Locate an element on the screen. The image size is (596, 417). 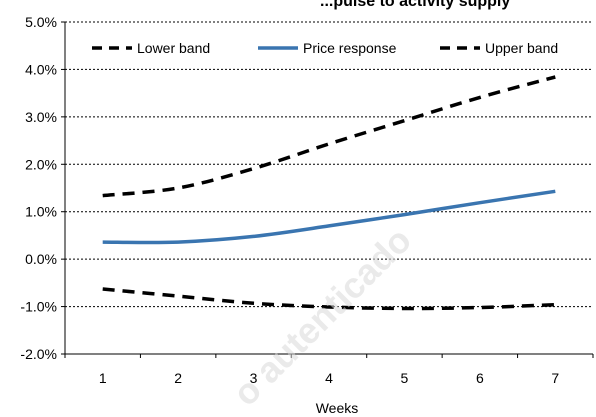
legend-label-price-response: Price response is located at coordinates (350, 48).